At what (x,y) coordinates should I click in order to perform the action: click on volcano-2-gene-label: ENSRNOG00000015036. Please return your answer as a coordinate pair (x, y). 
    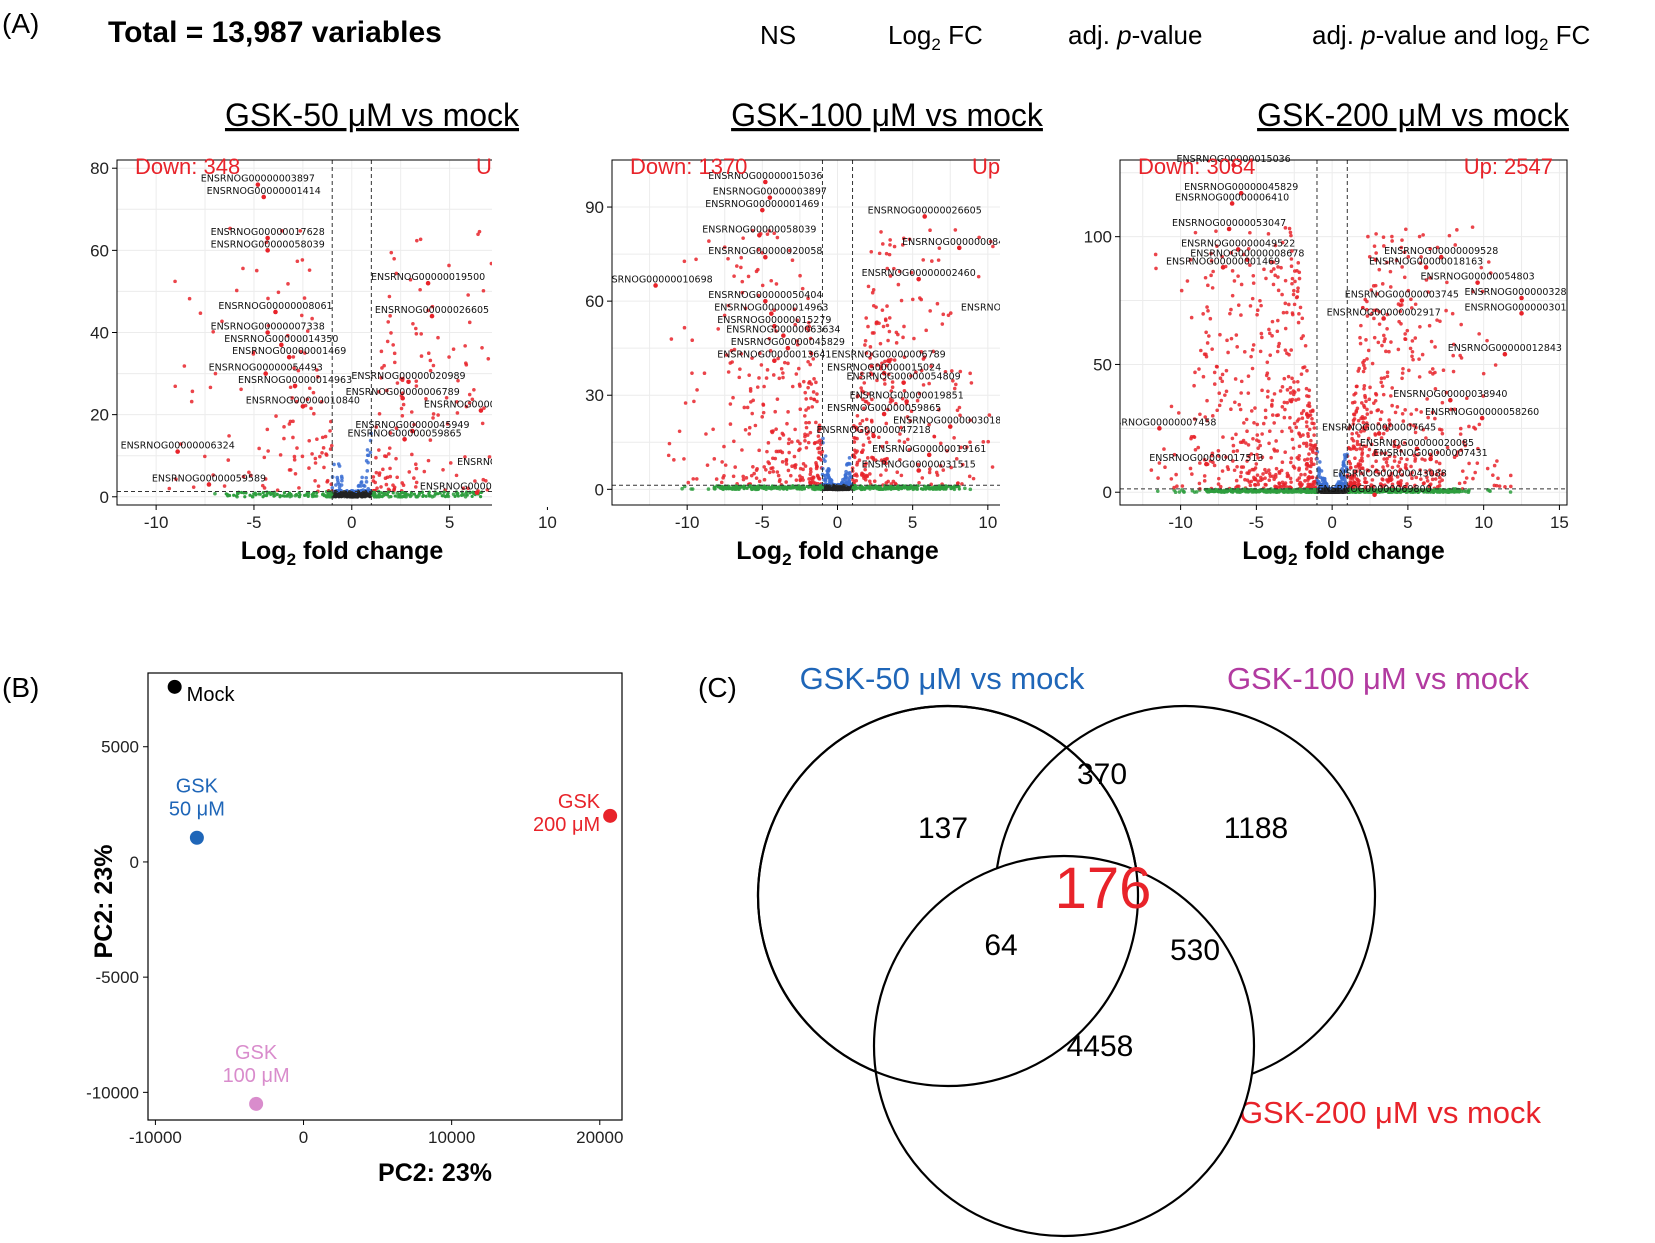
    Looking at the image, I should click on (765, 176).